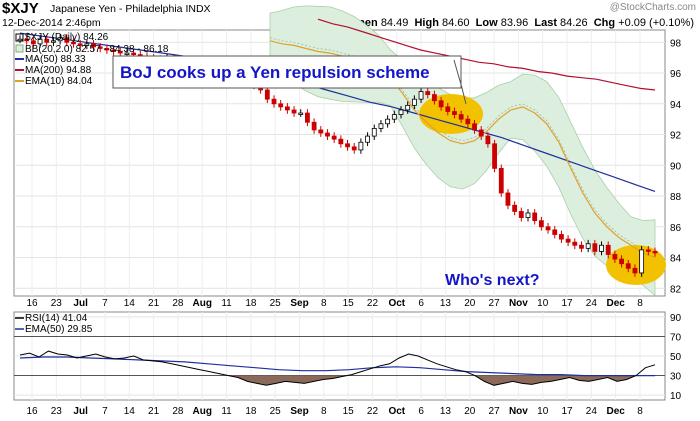 The height and width of the screenshot is (421, 700). I want to click on legend-ema10: EMA(10) 84.04, so click(59, 81).